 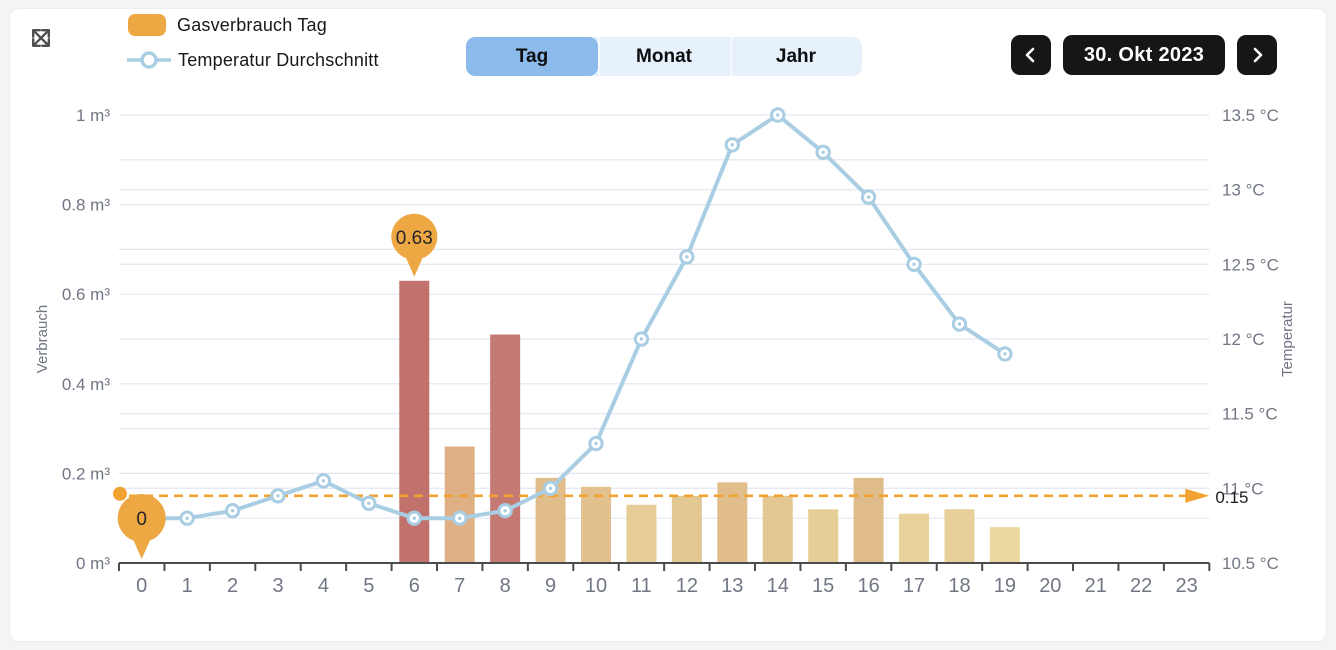 I want to click on period-tabs: Tag Monat Jahr, so click(x=664, y=56).